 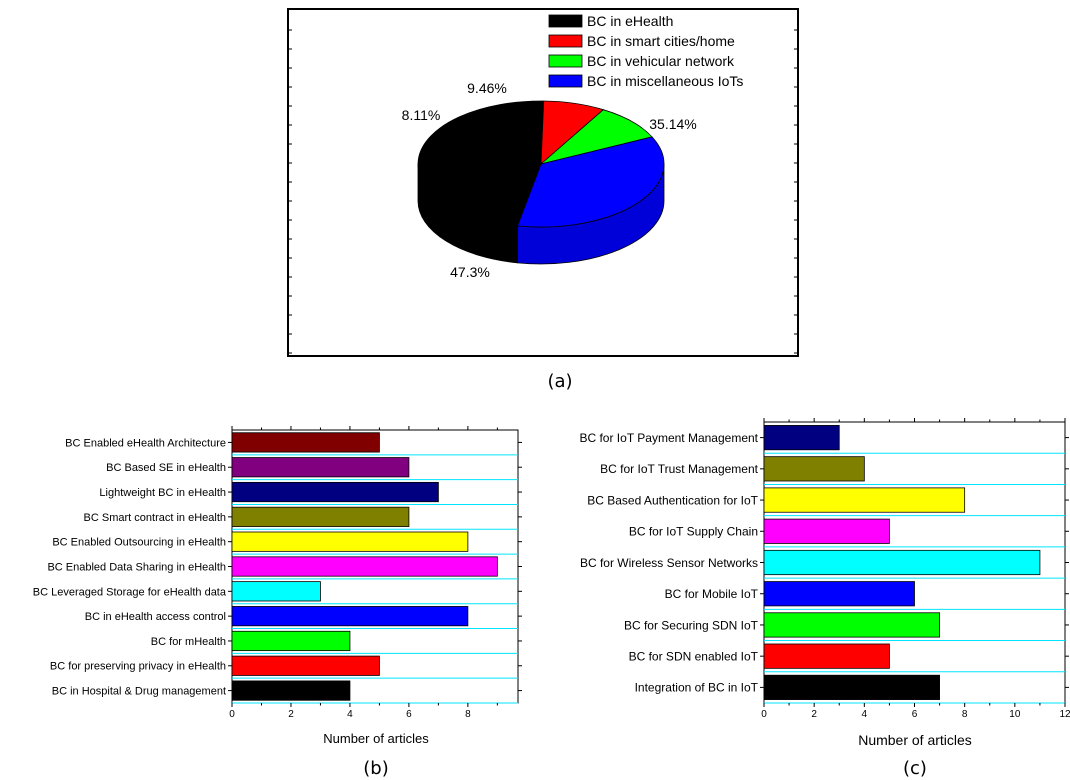 What do you see at coordinates (915, 768) in the screenshot?
I see `caption-c: (c)` at bounding box center [915, 768].